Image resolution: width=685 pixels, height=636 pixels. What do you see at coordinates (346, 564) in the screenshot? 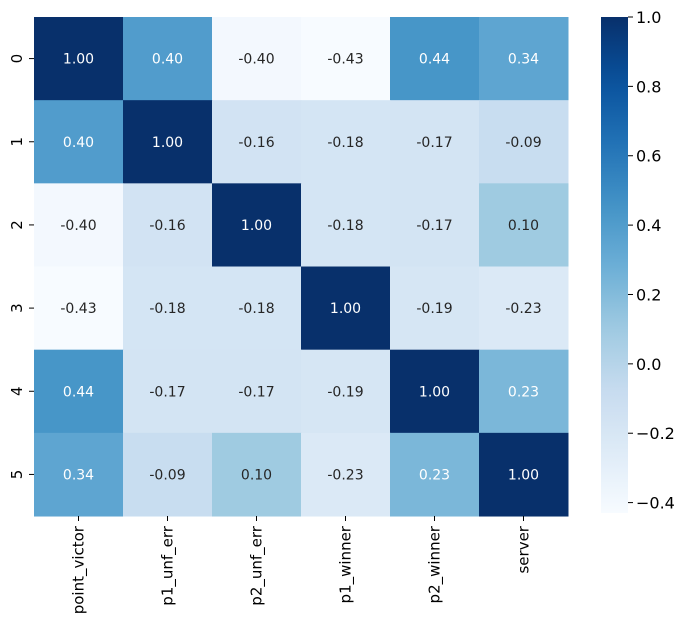
I see `x-tick-label: p1_winner` at bounding box center [346, 564].